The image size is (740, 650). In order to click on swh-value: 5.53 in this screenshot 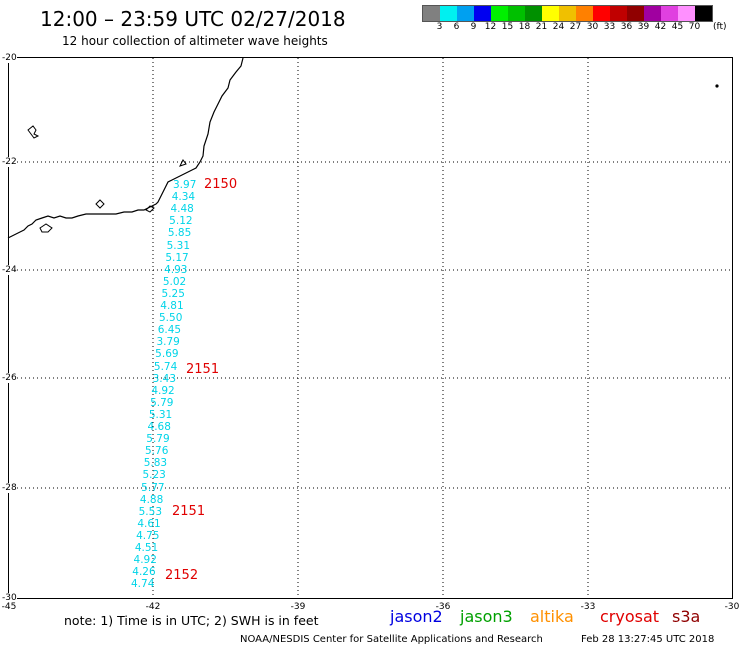, I will do `click(150, 511)`.